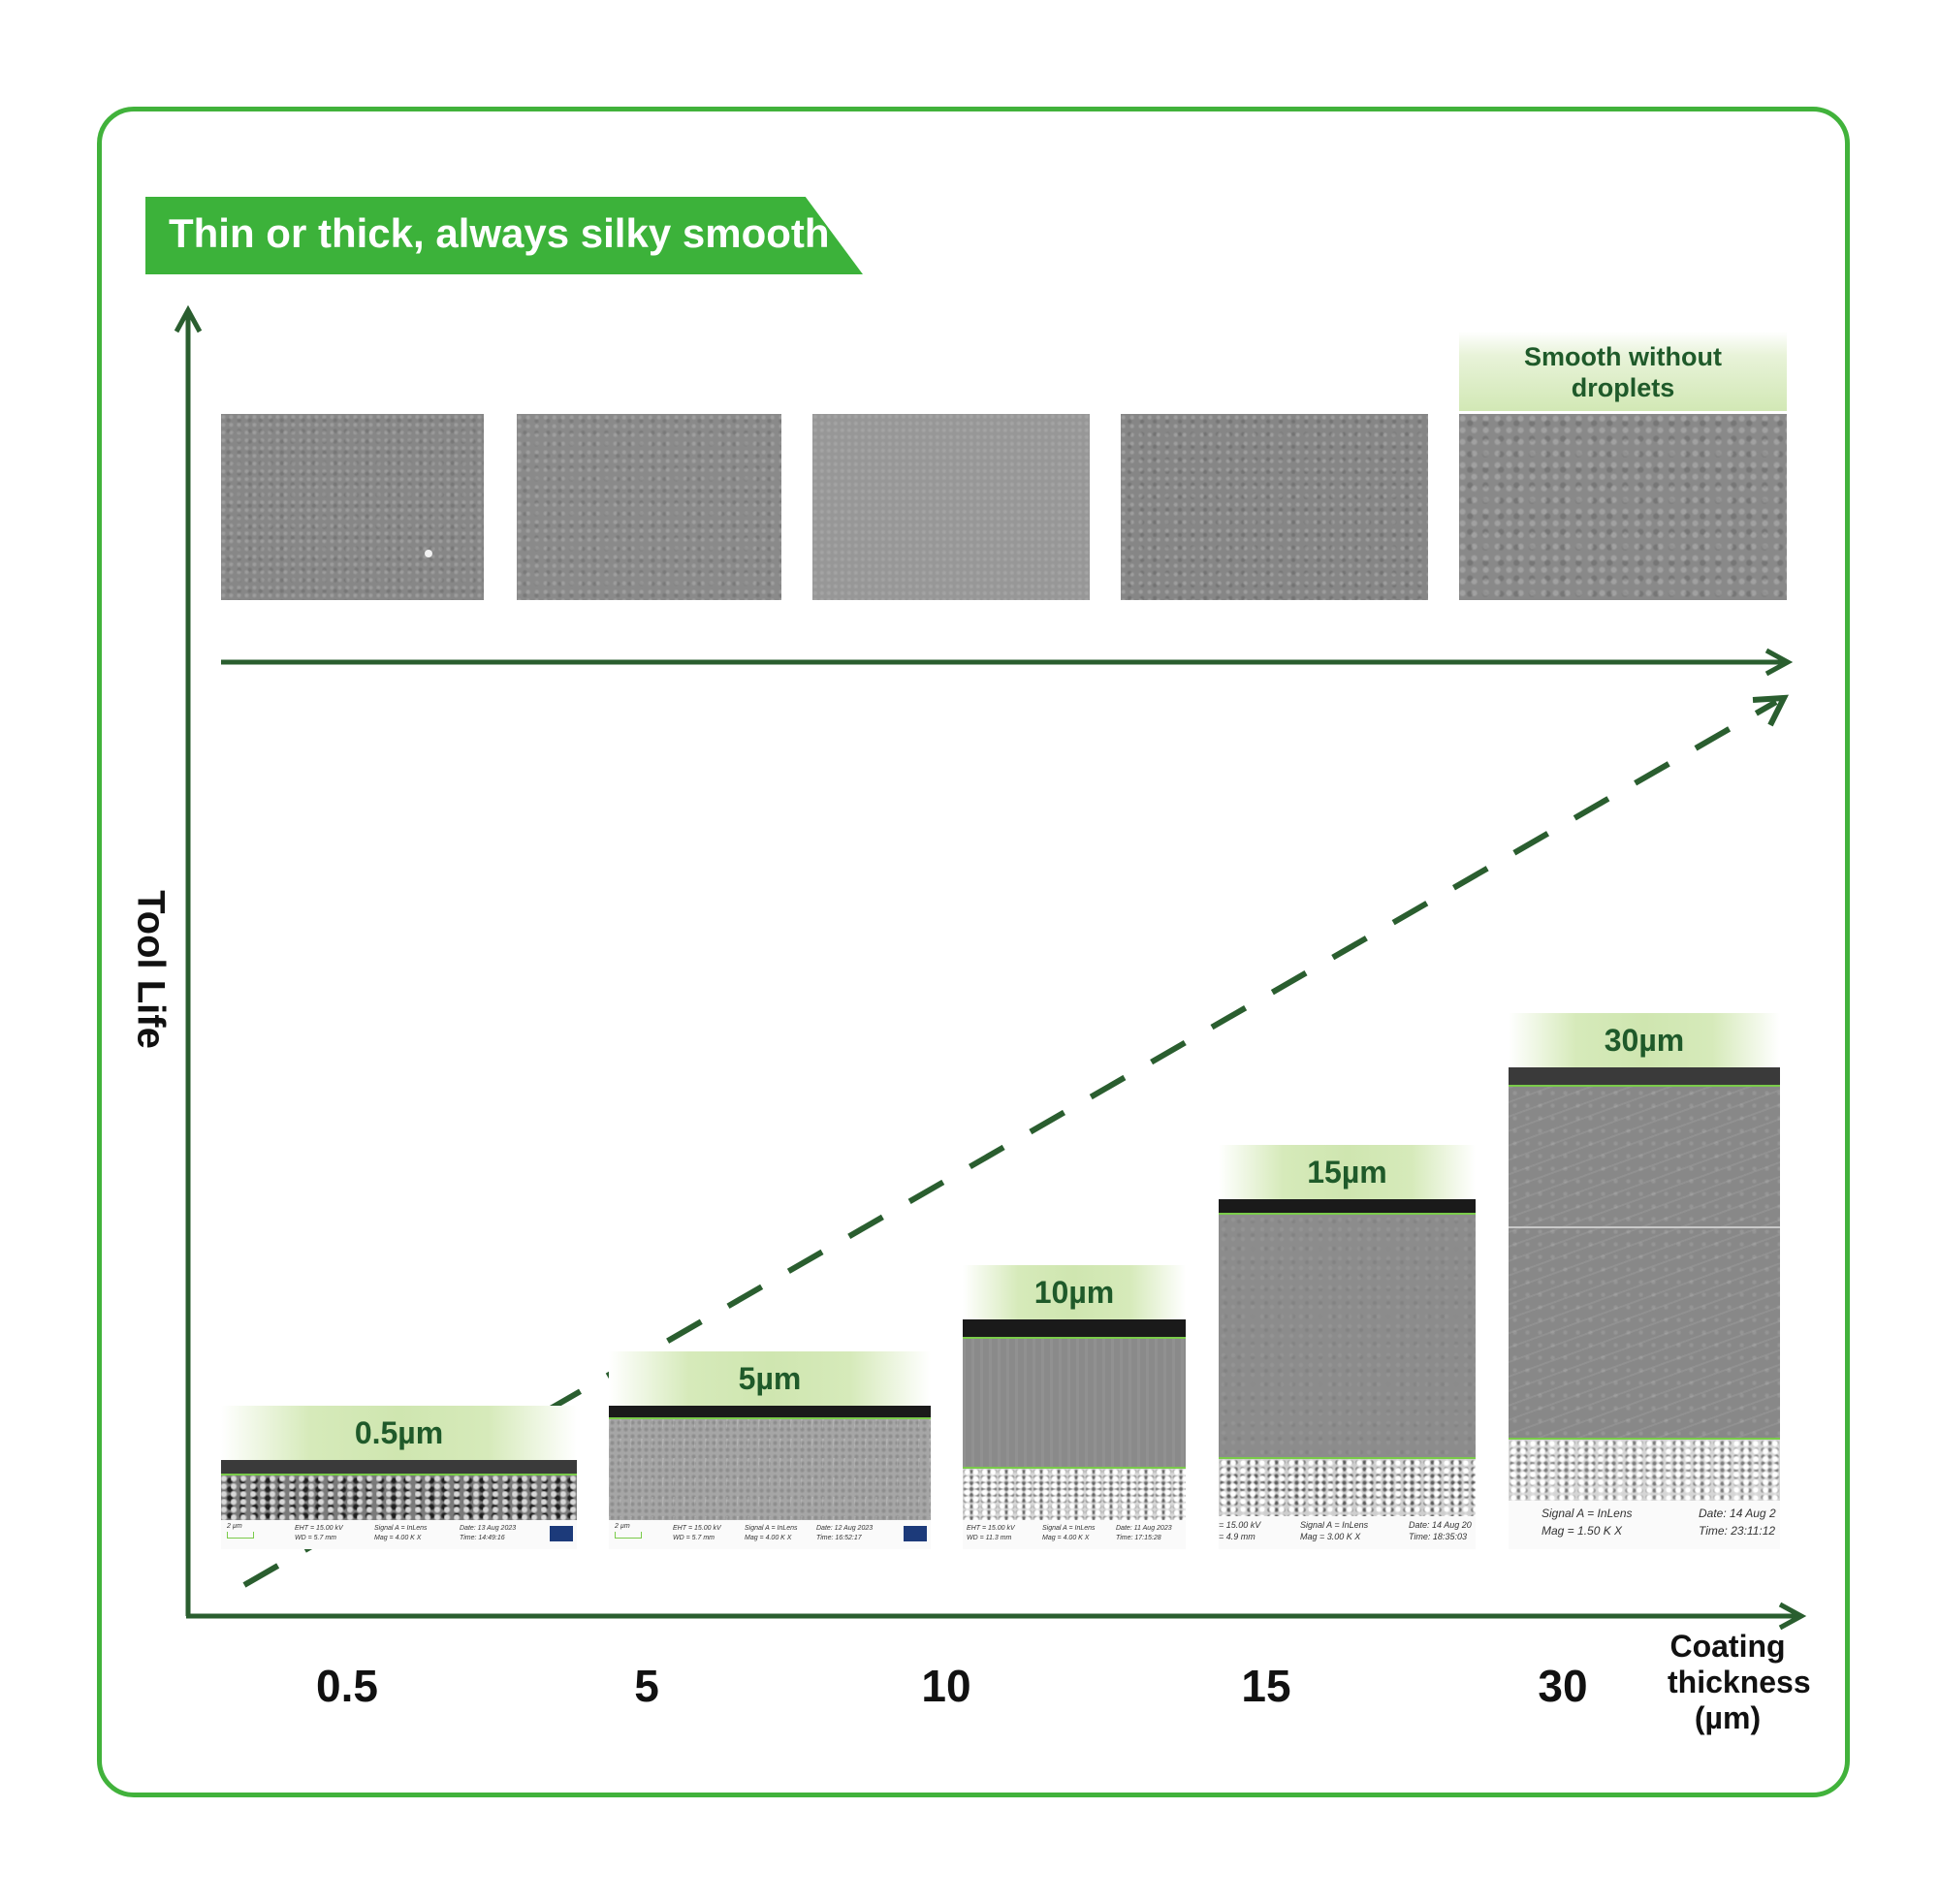 Image resolution: width=1939 pixels, height=1904 pixels. What do you see at coordinates (1727, 1646) in the screenshot?
I see `x-axis-label-line-1: Coating` at bounding box center [1727, 1646].